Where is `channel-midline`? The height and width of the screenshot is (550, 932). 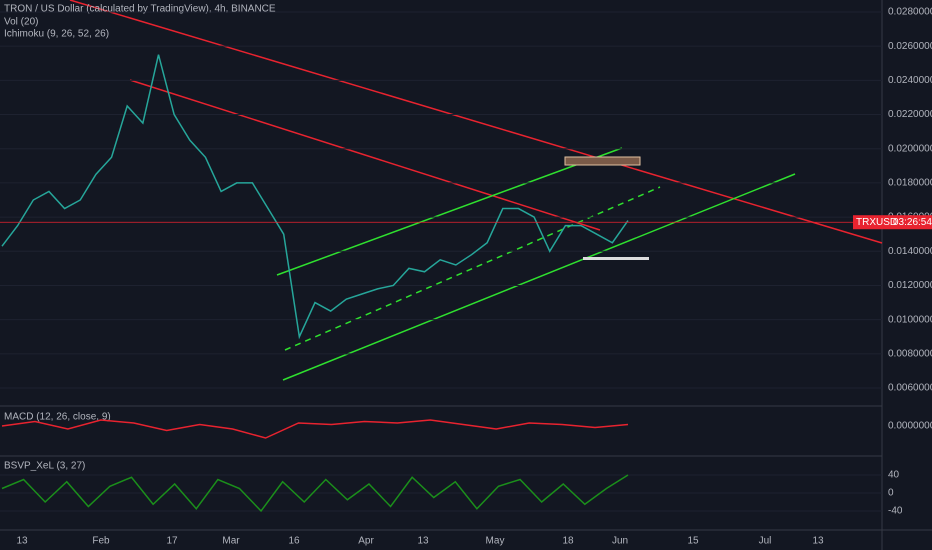
channel-midline is located at coordinates (472, 268).